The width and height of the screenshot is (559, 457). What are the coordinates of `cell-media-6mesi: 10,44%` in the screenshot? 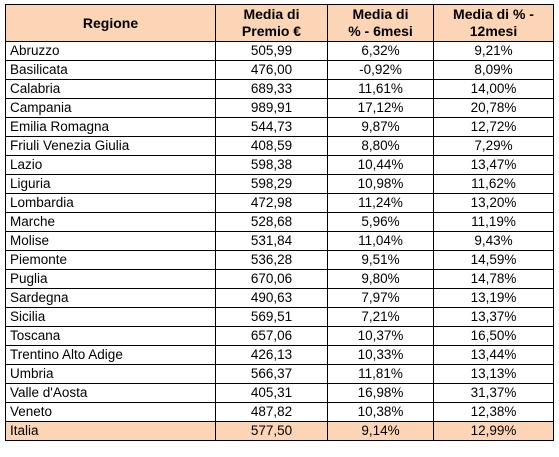 It's located at (380, 165).